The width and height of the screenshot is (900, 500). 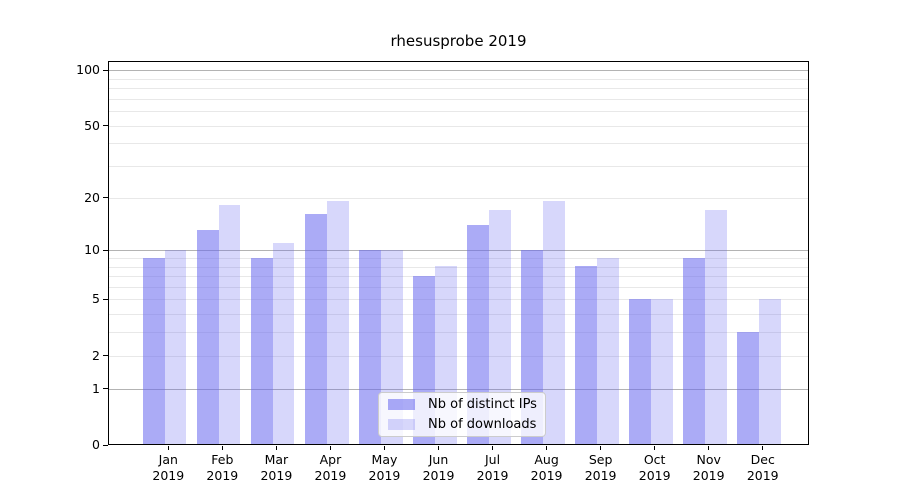 I want to click on y-tick-label: 100, so click(x=88, y=70).